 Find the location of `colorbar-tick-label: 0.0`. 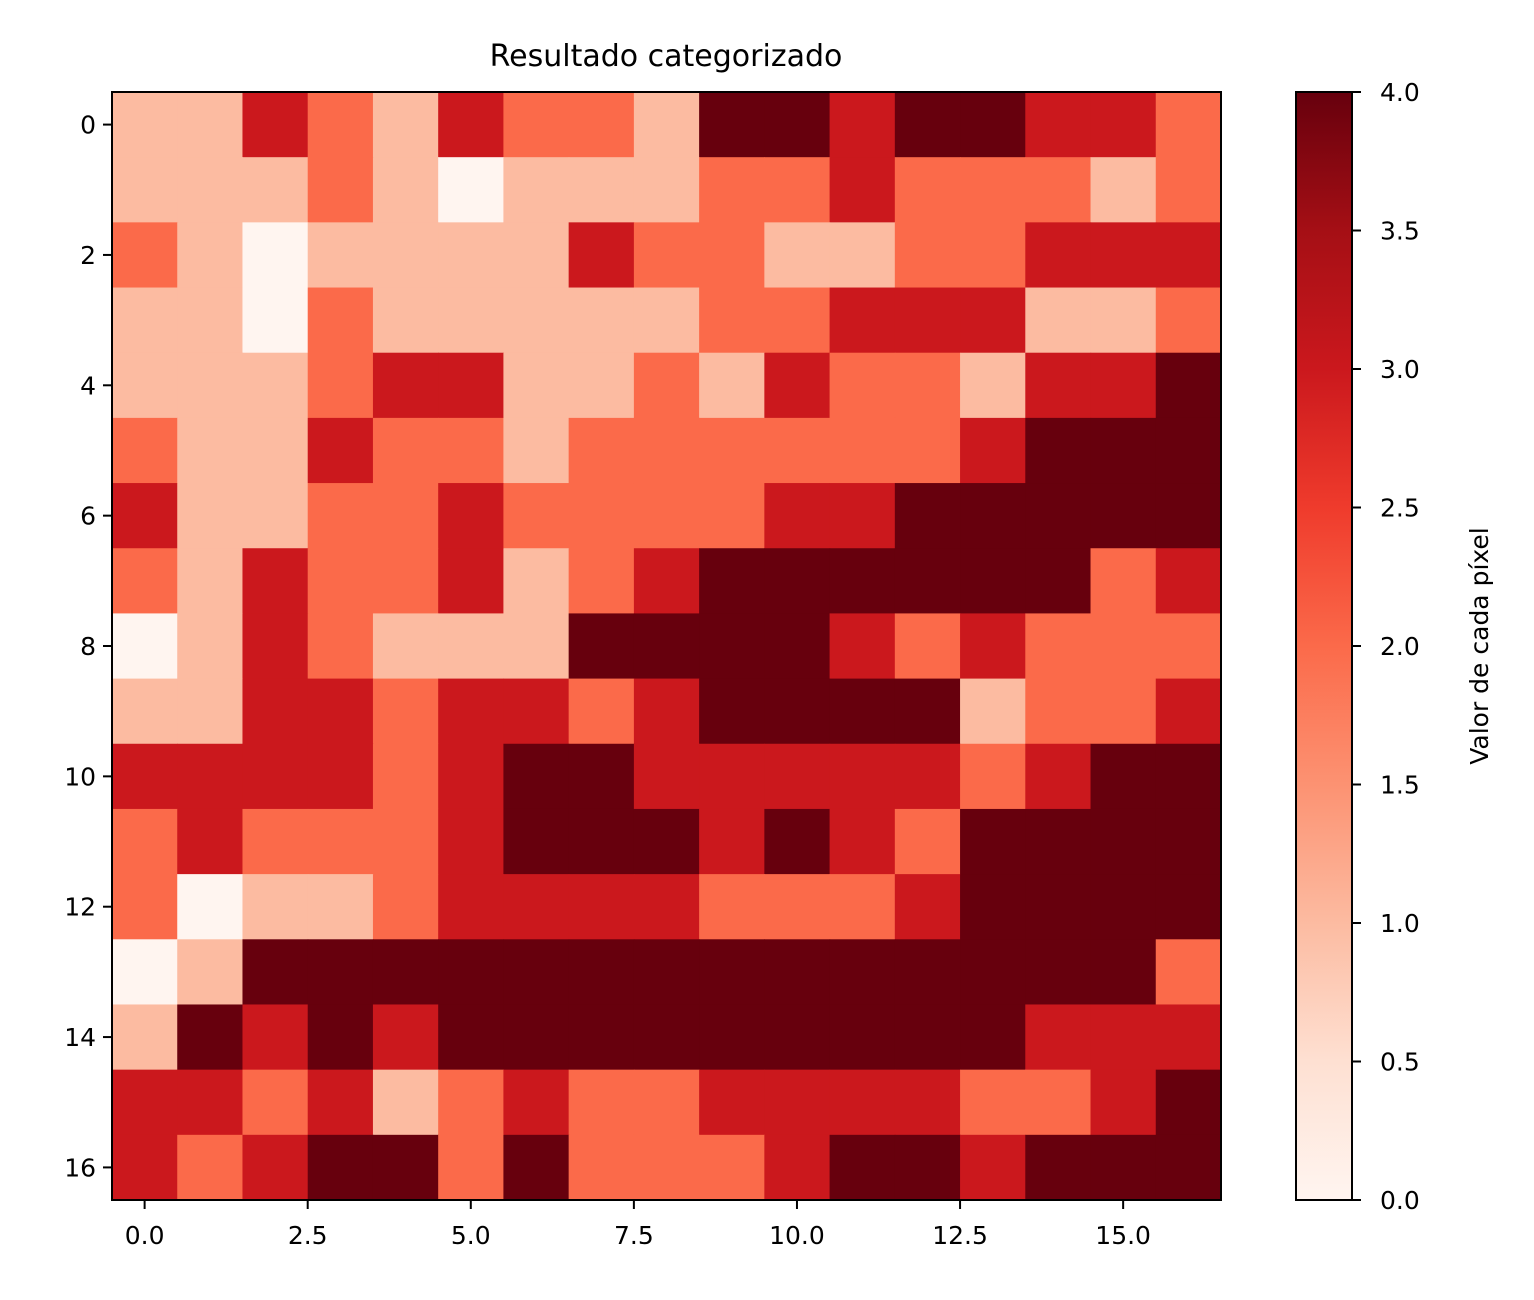

colorbar-tick-label: 0.0 is located at coordinates (1400, 1200).